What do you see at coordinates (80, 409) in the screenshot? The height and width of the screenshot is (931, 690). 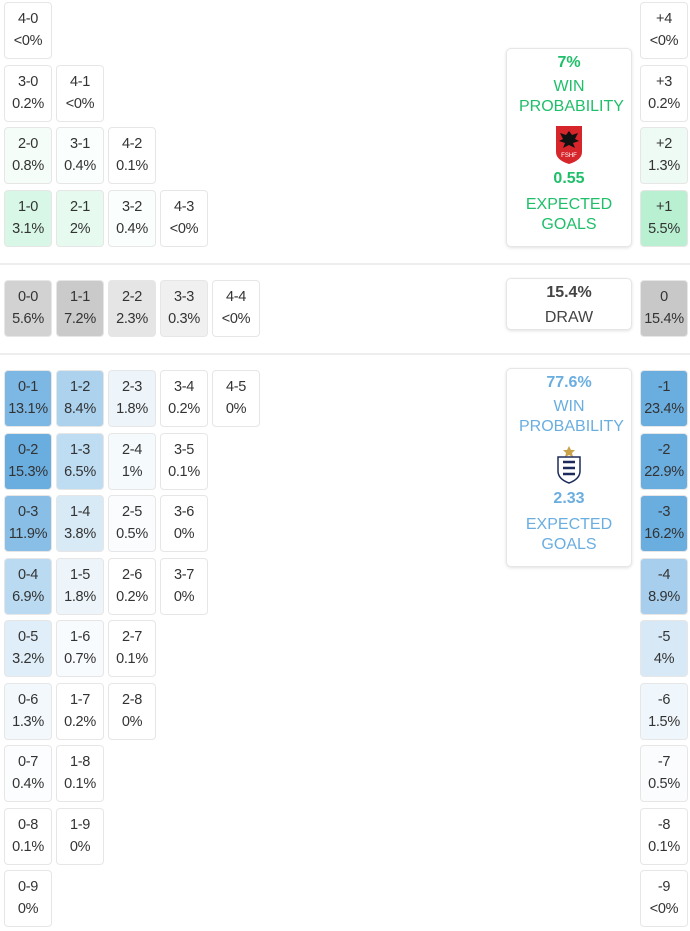 I see `probability-value: 8.4%` at bounding box center [80, 409].